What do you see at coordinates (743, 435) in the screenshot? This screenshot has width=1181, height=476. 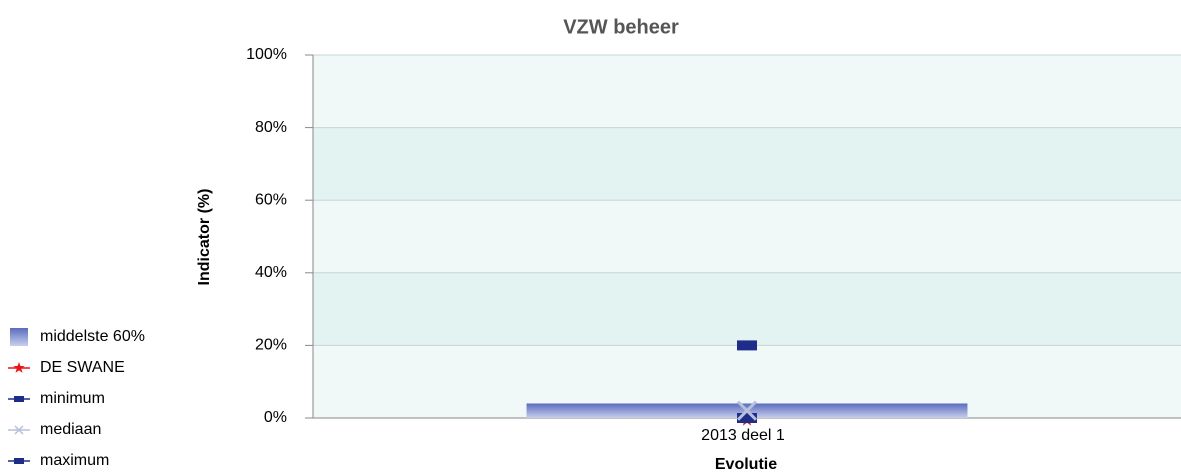 I see `x-tick-label: 2013 deel 1` at bounding box center [743, 435].